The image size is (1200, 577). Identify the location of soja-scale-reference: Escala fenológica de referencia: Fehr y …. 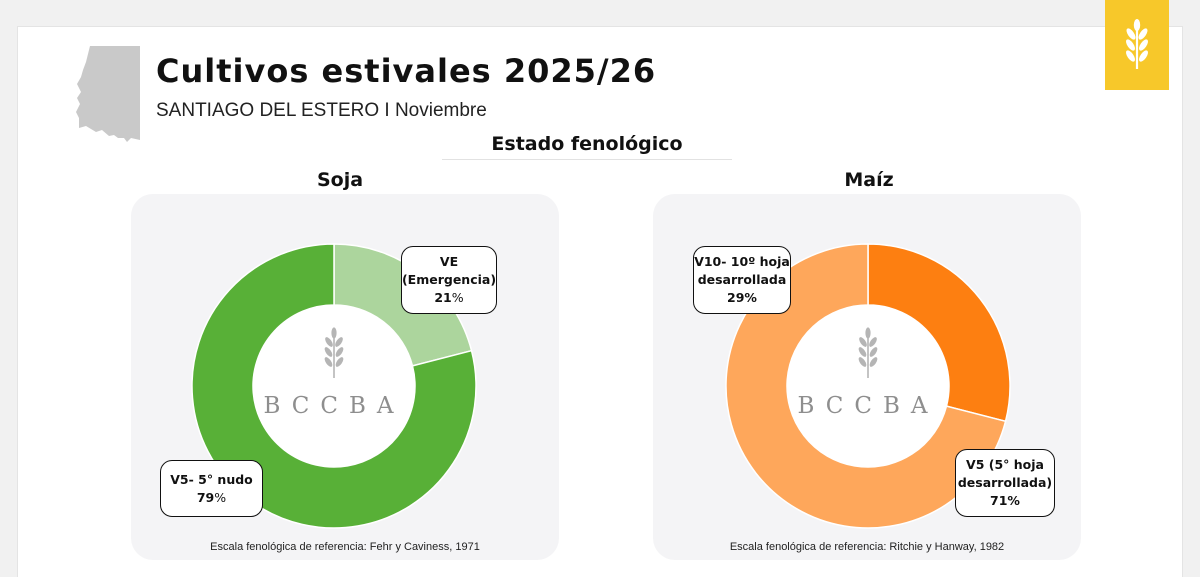
(345, 547).